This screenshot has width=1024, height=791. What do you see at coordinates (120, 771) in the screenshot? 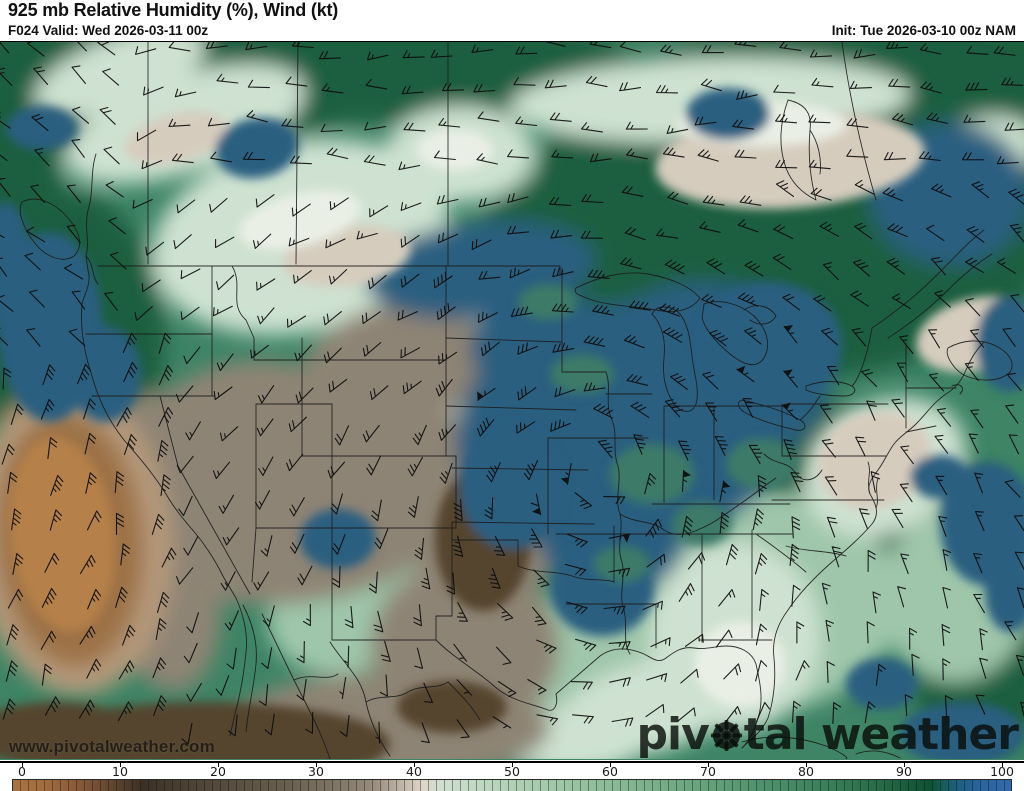
I see `colorbar-tick-label: 10` at bounding box center [120, 771].